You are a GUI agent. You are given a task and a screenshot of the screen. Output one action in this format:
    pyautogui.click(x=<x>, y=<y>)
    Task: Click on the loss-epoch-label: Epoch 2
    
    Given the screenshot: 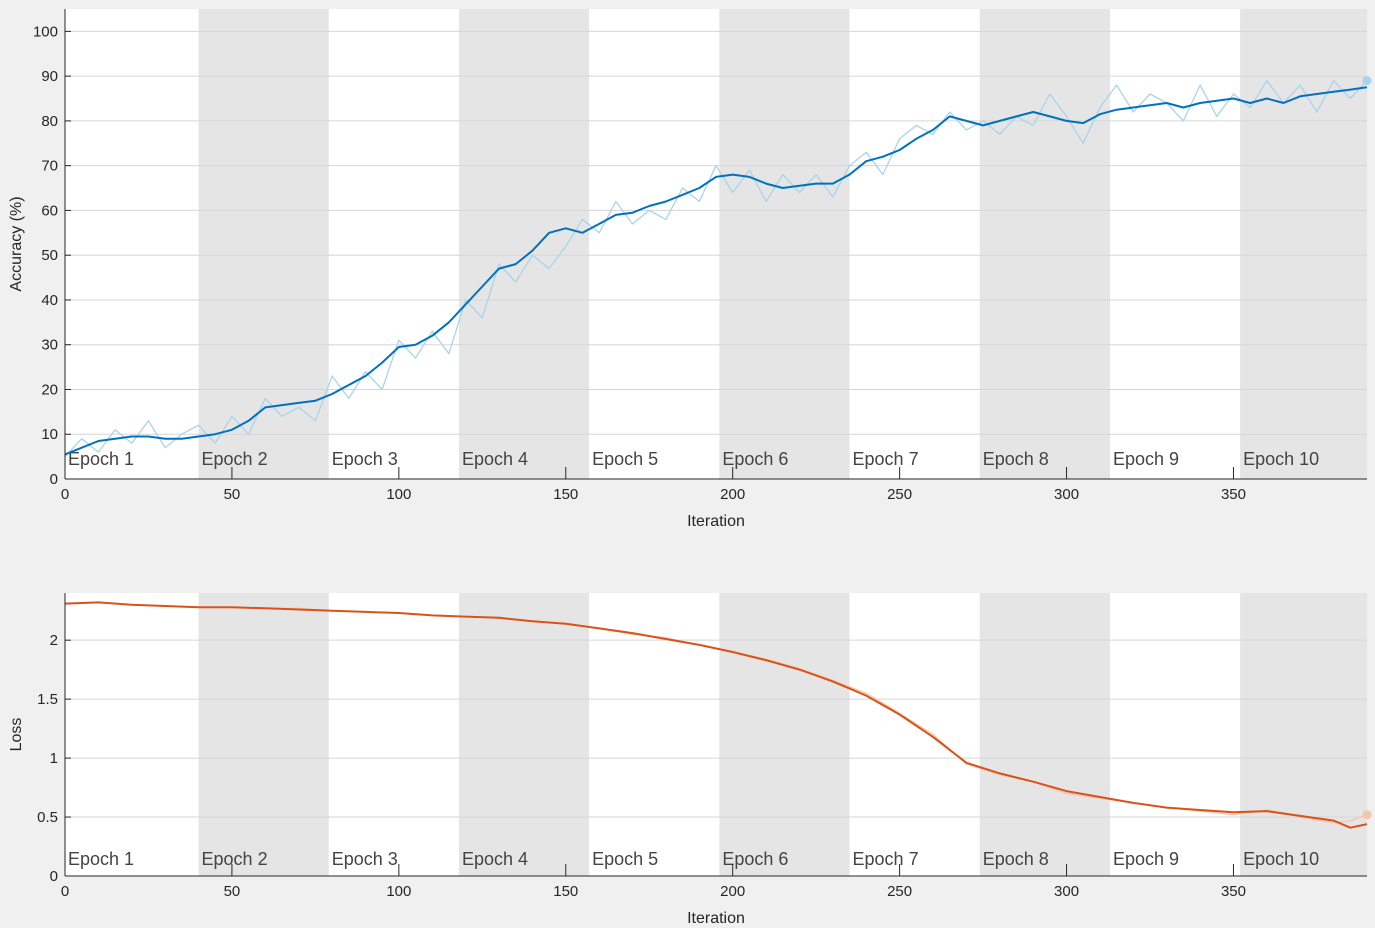 What is the action you would take?
    pyautogui.click(x=235, y=859)
    